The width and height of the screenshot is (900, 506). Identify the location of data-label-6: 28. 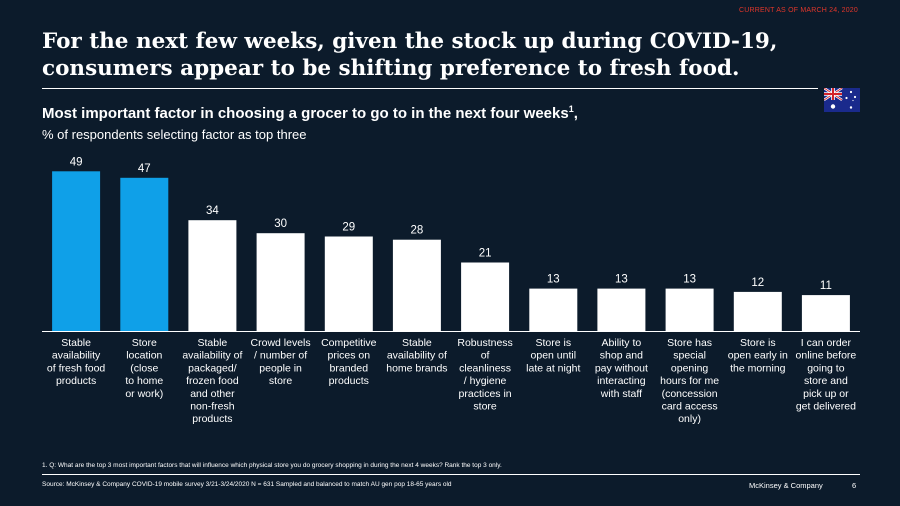
(417, 231).